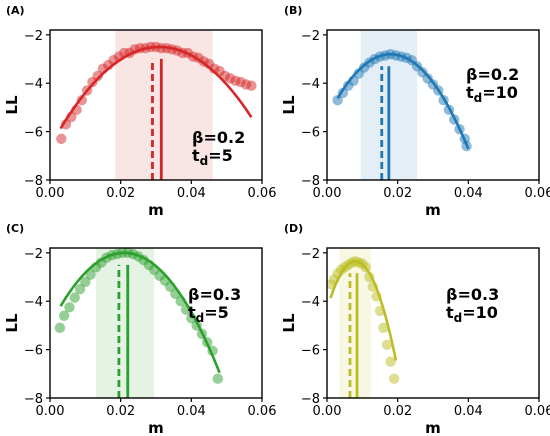 The height and width of the screenshot is (436, 550). Describe the element at coordinates (15, 10) in the screenshot. I see `panel-label: (A)` at that location.